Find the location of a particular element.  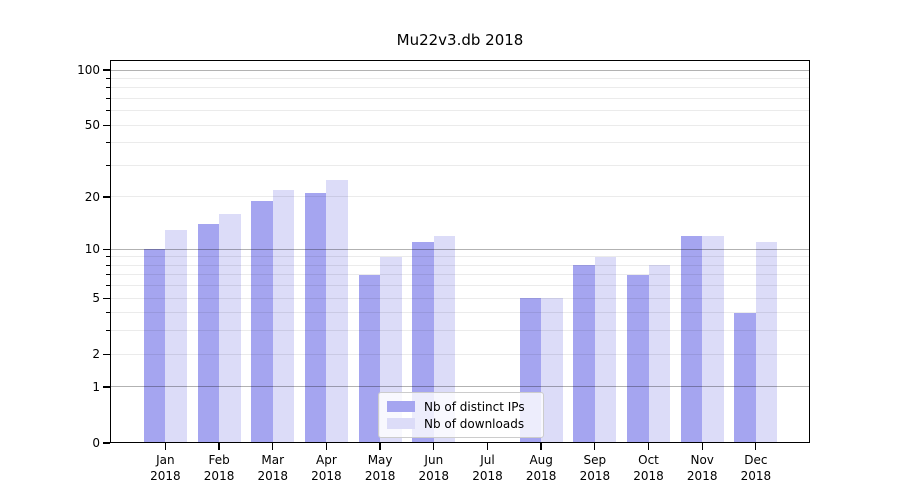

y-tick-label: 20 is located at coordinates (92, 196).